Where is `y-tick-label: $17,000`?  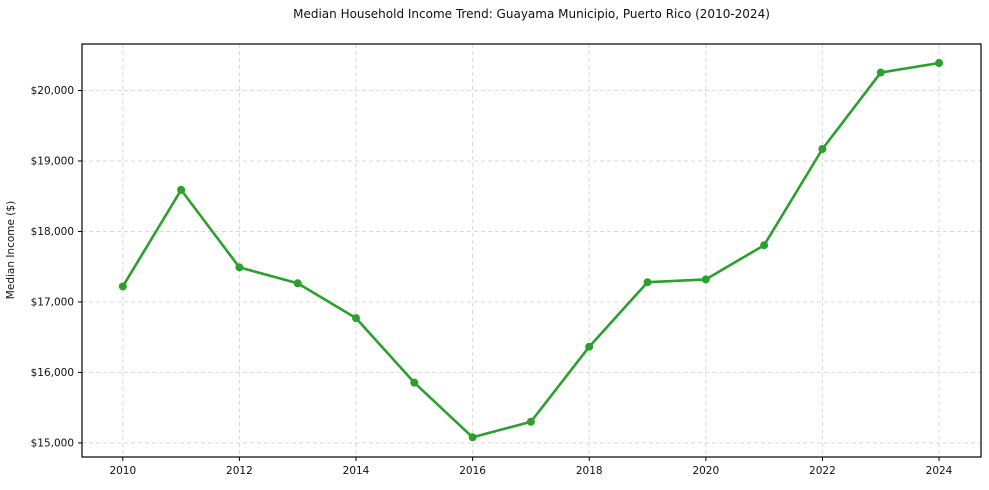 y-tick-label: $17,000 is located at coordinates (52, 302).